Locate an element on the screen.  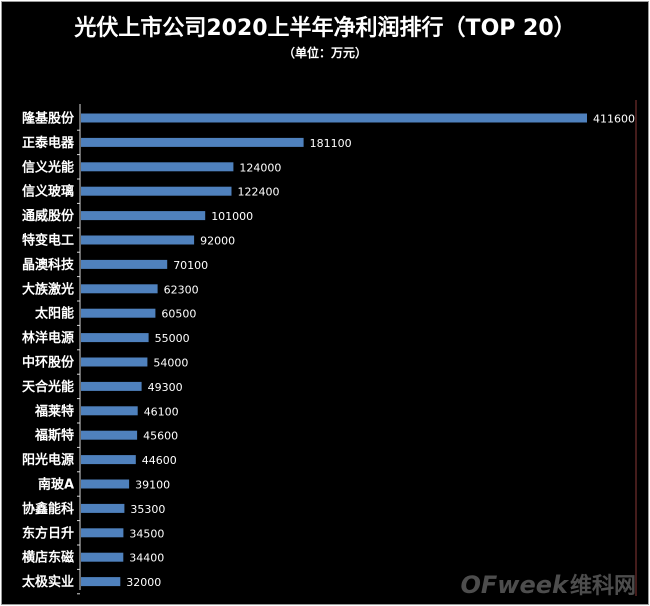
value-label-6: 92000 is located at coordinates (217, 241).